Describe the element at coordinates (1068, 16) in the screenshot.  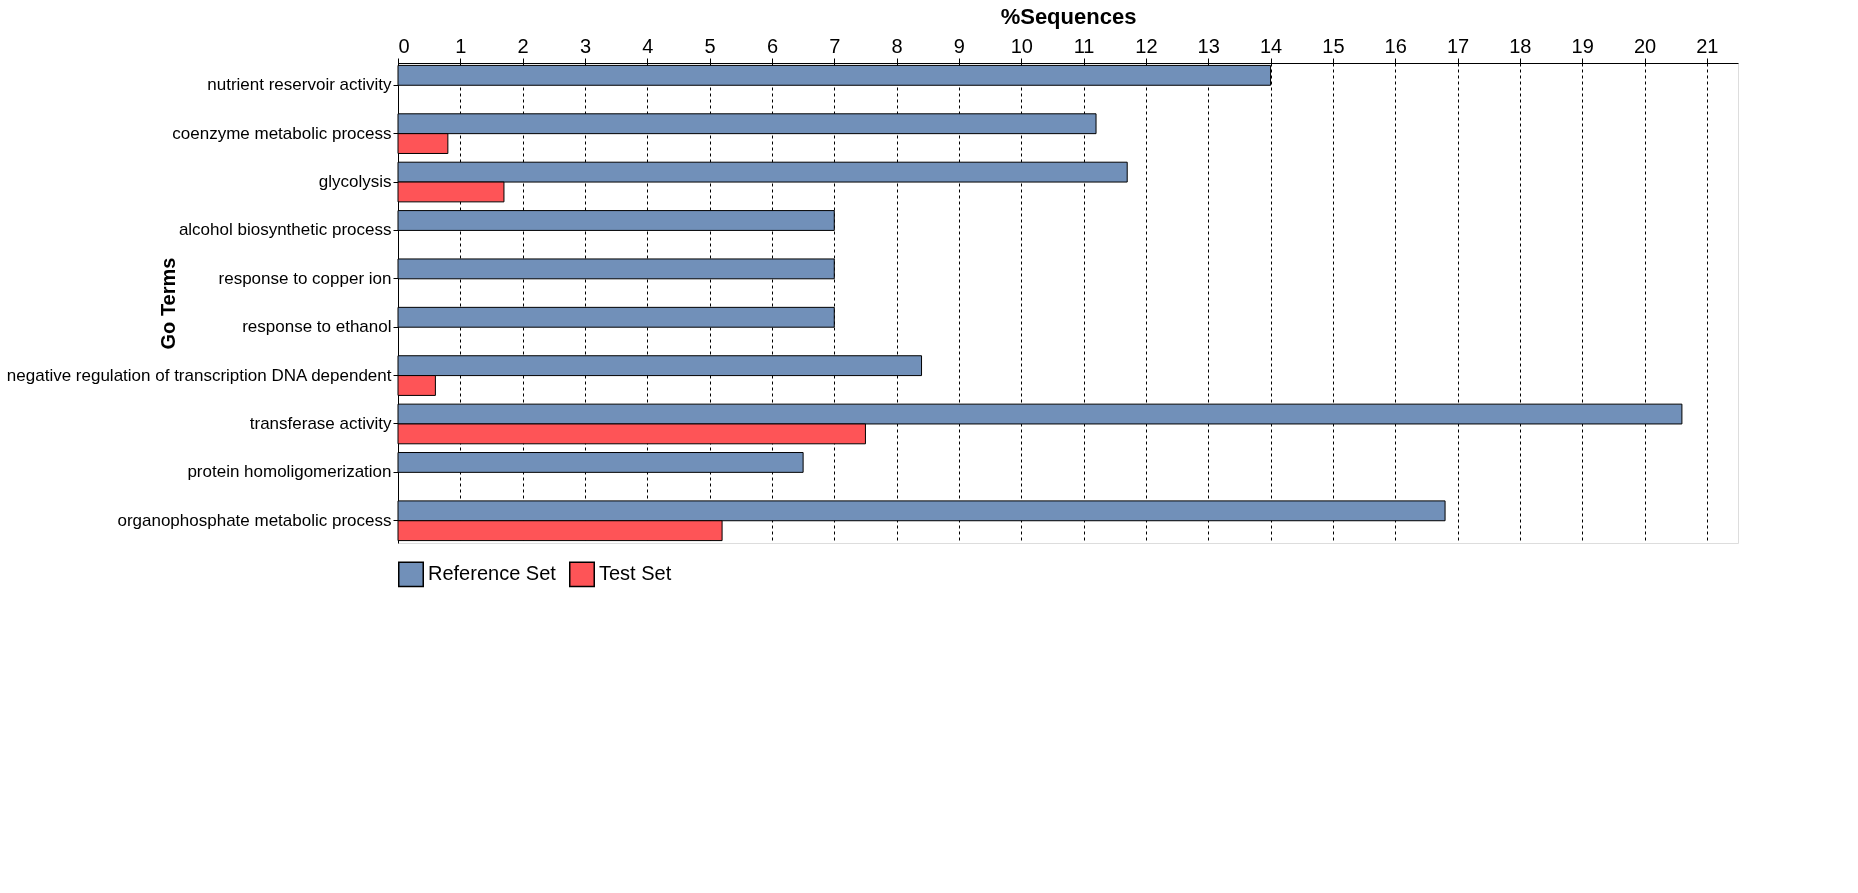
I see `x-axis-title: %Sequences` at that location.